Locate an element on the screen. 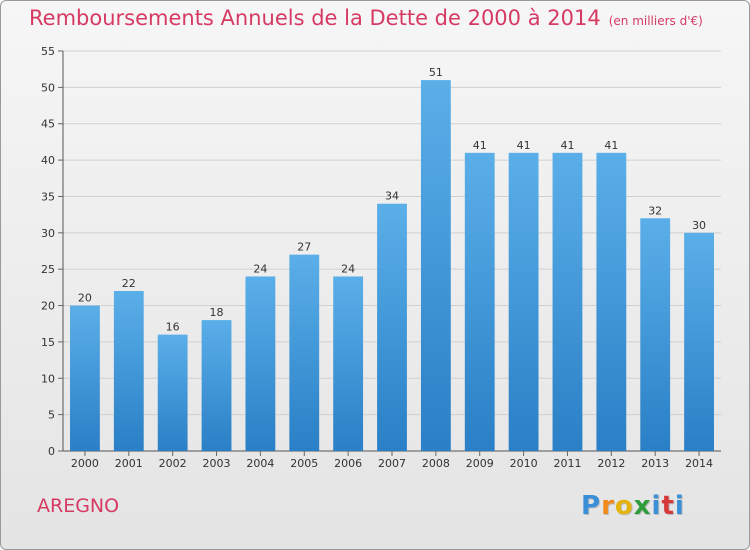 Image resolution: width=750 pixels, height=550 pixels. y-tick-label: 0 is located at coordinates (51, 451).